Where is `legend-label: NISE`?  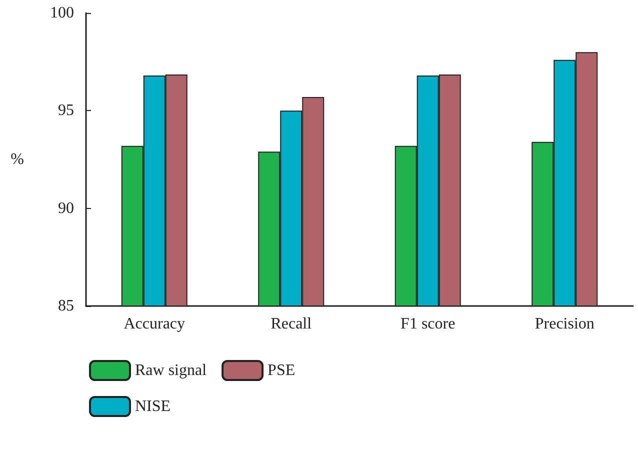
legend-label: NISE is located at coordinates (153, 406).